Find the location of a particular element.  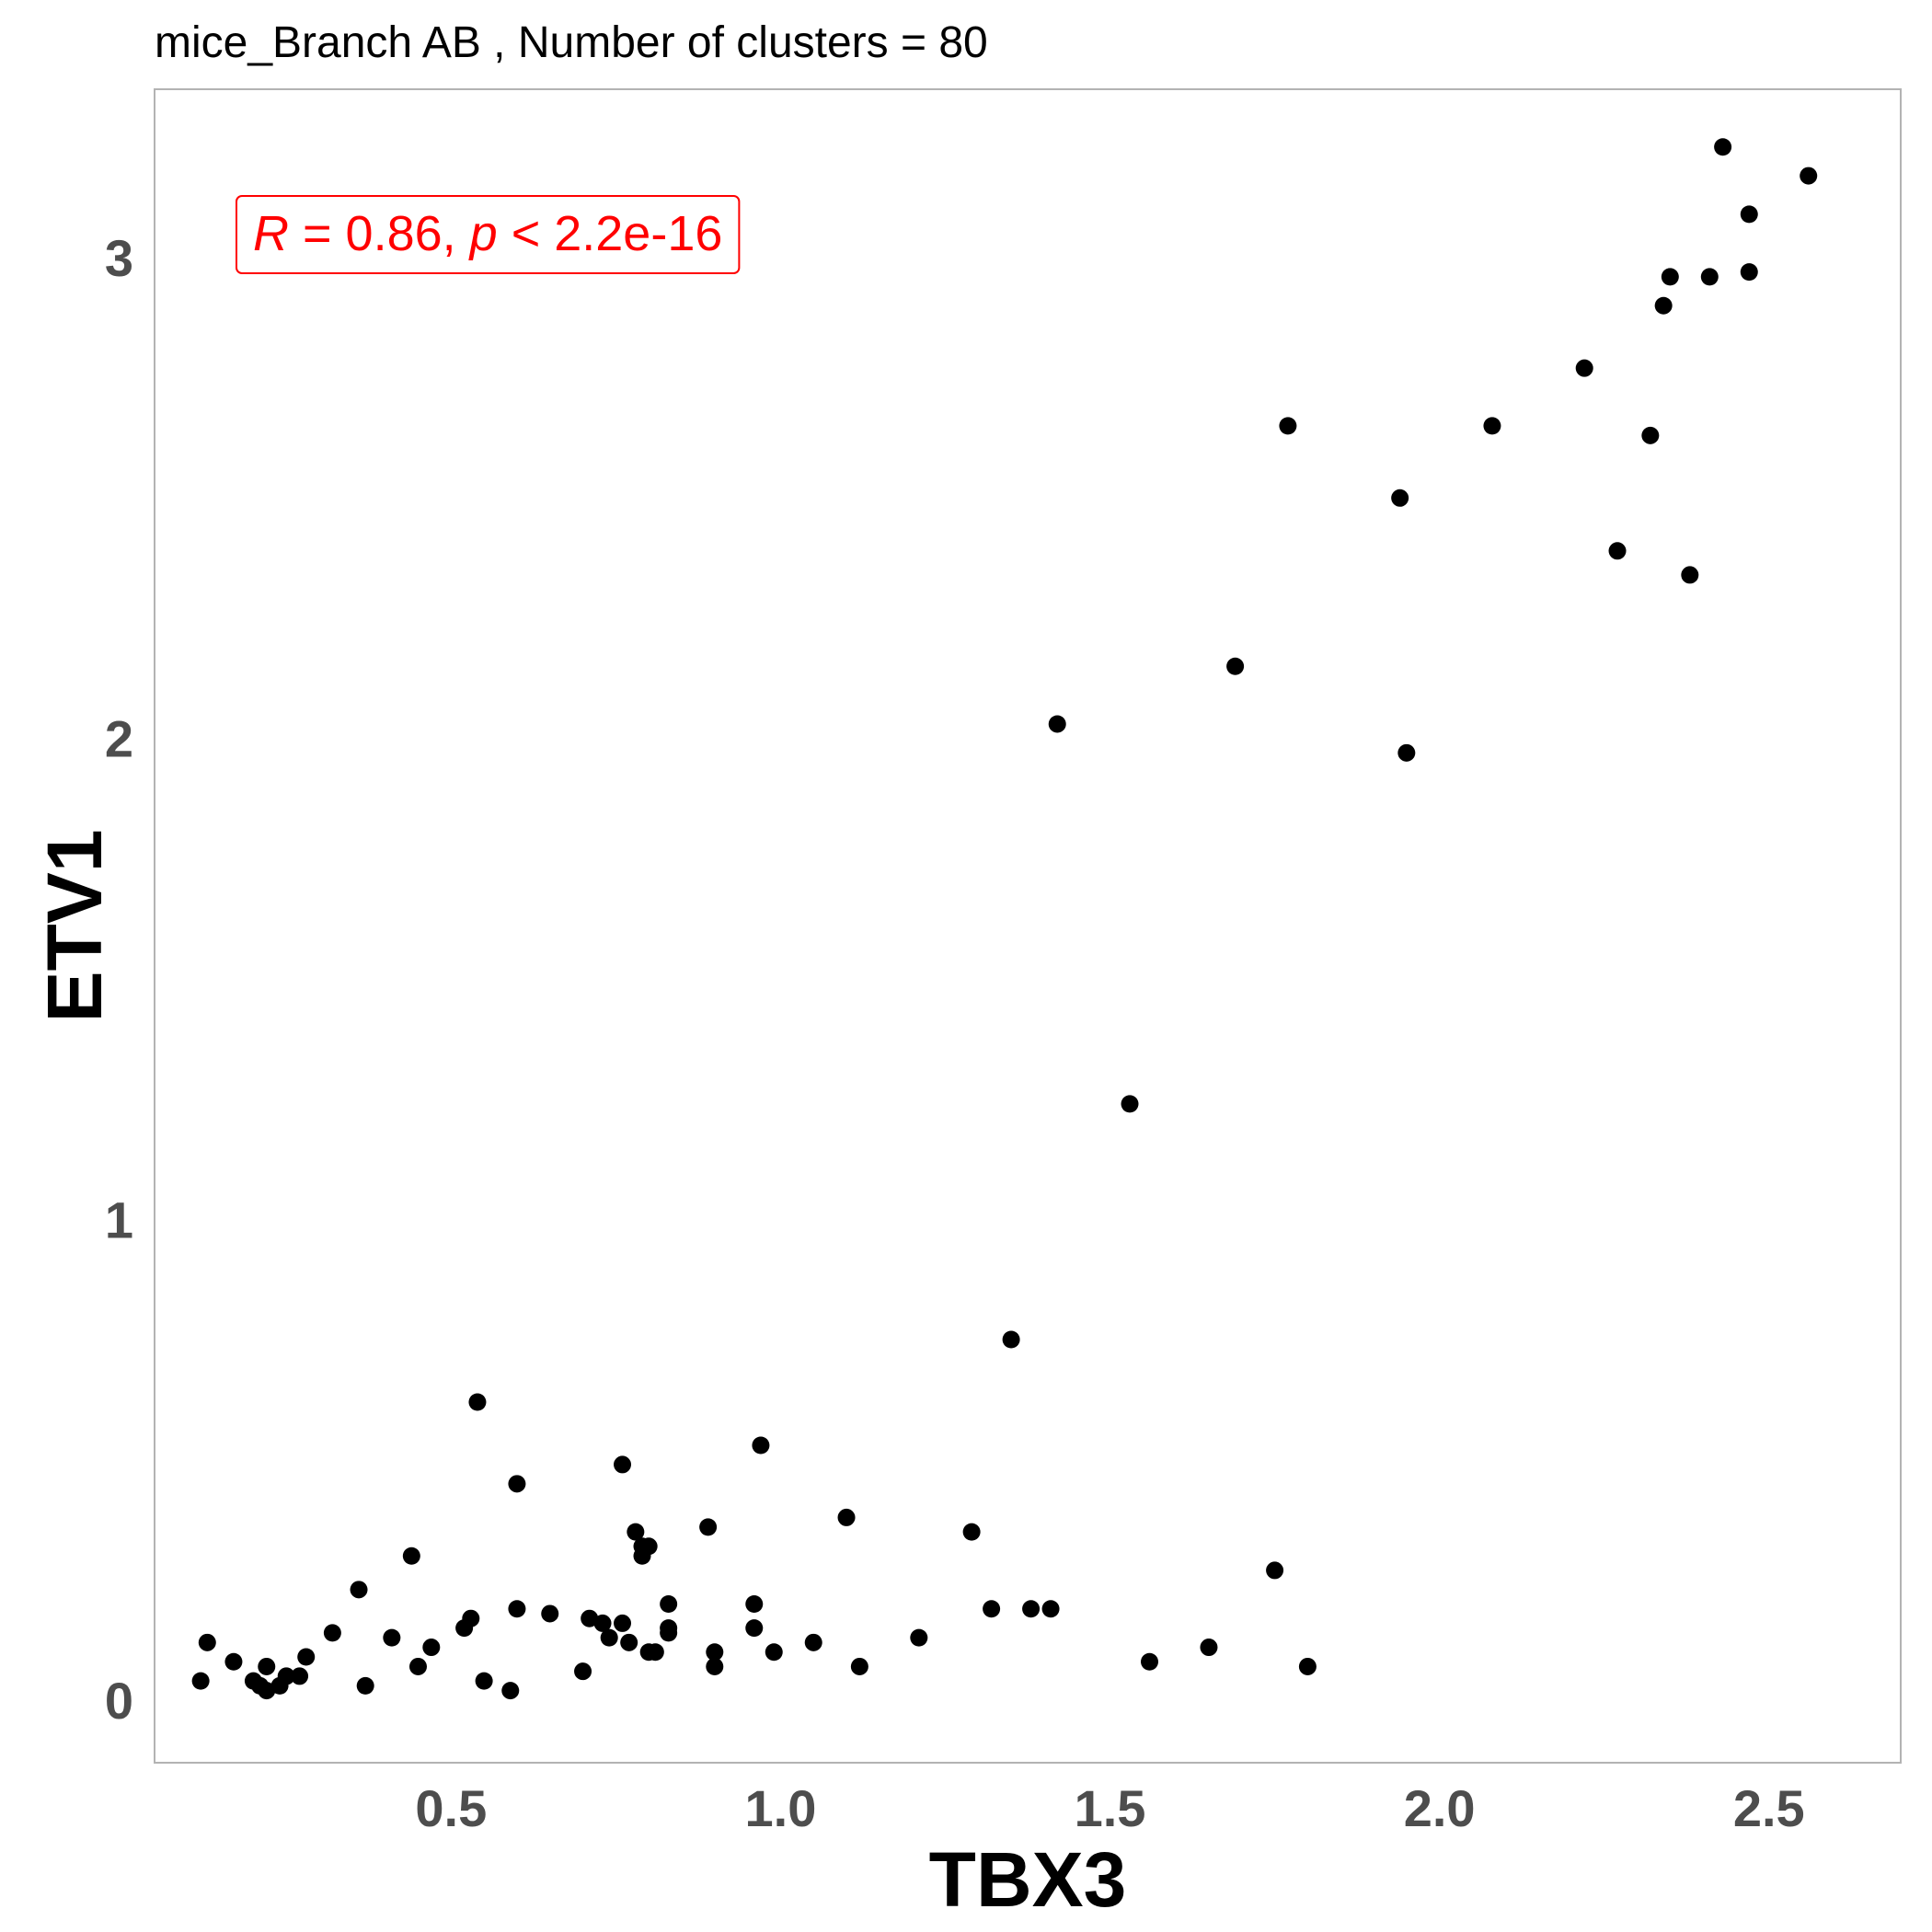

chart-title: mice_Branch AB , Number of clusters = 80 is located at coordinates (571, 42).